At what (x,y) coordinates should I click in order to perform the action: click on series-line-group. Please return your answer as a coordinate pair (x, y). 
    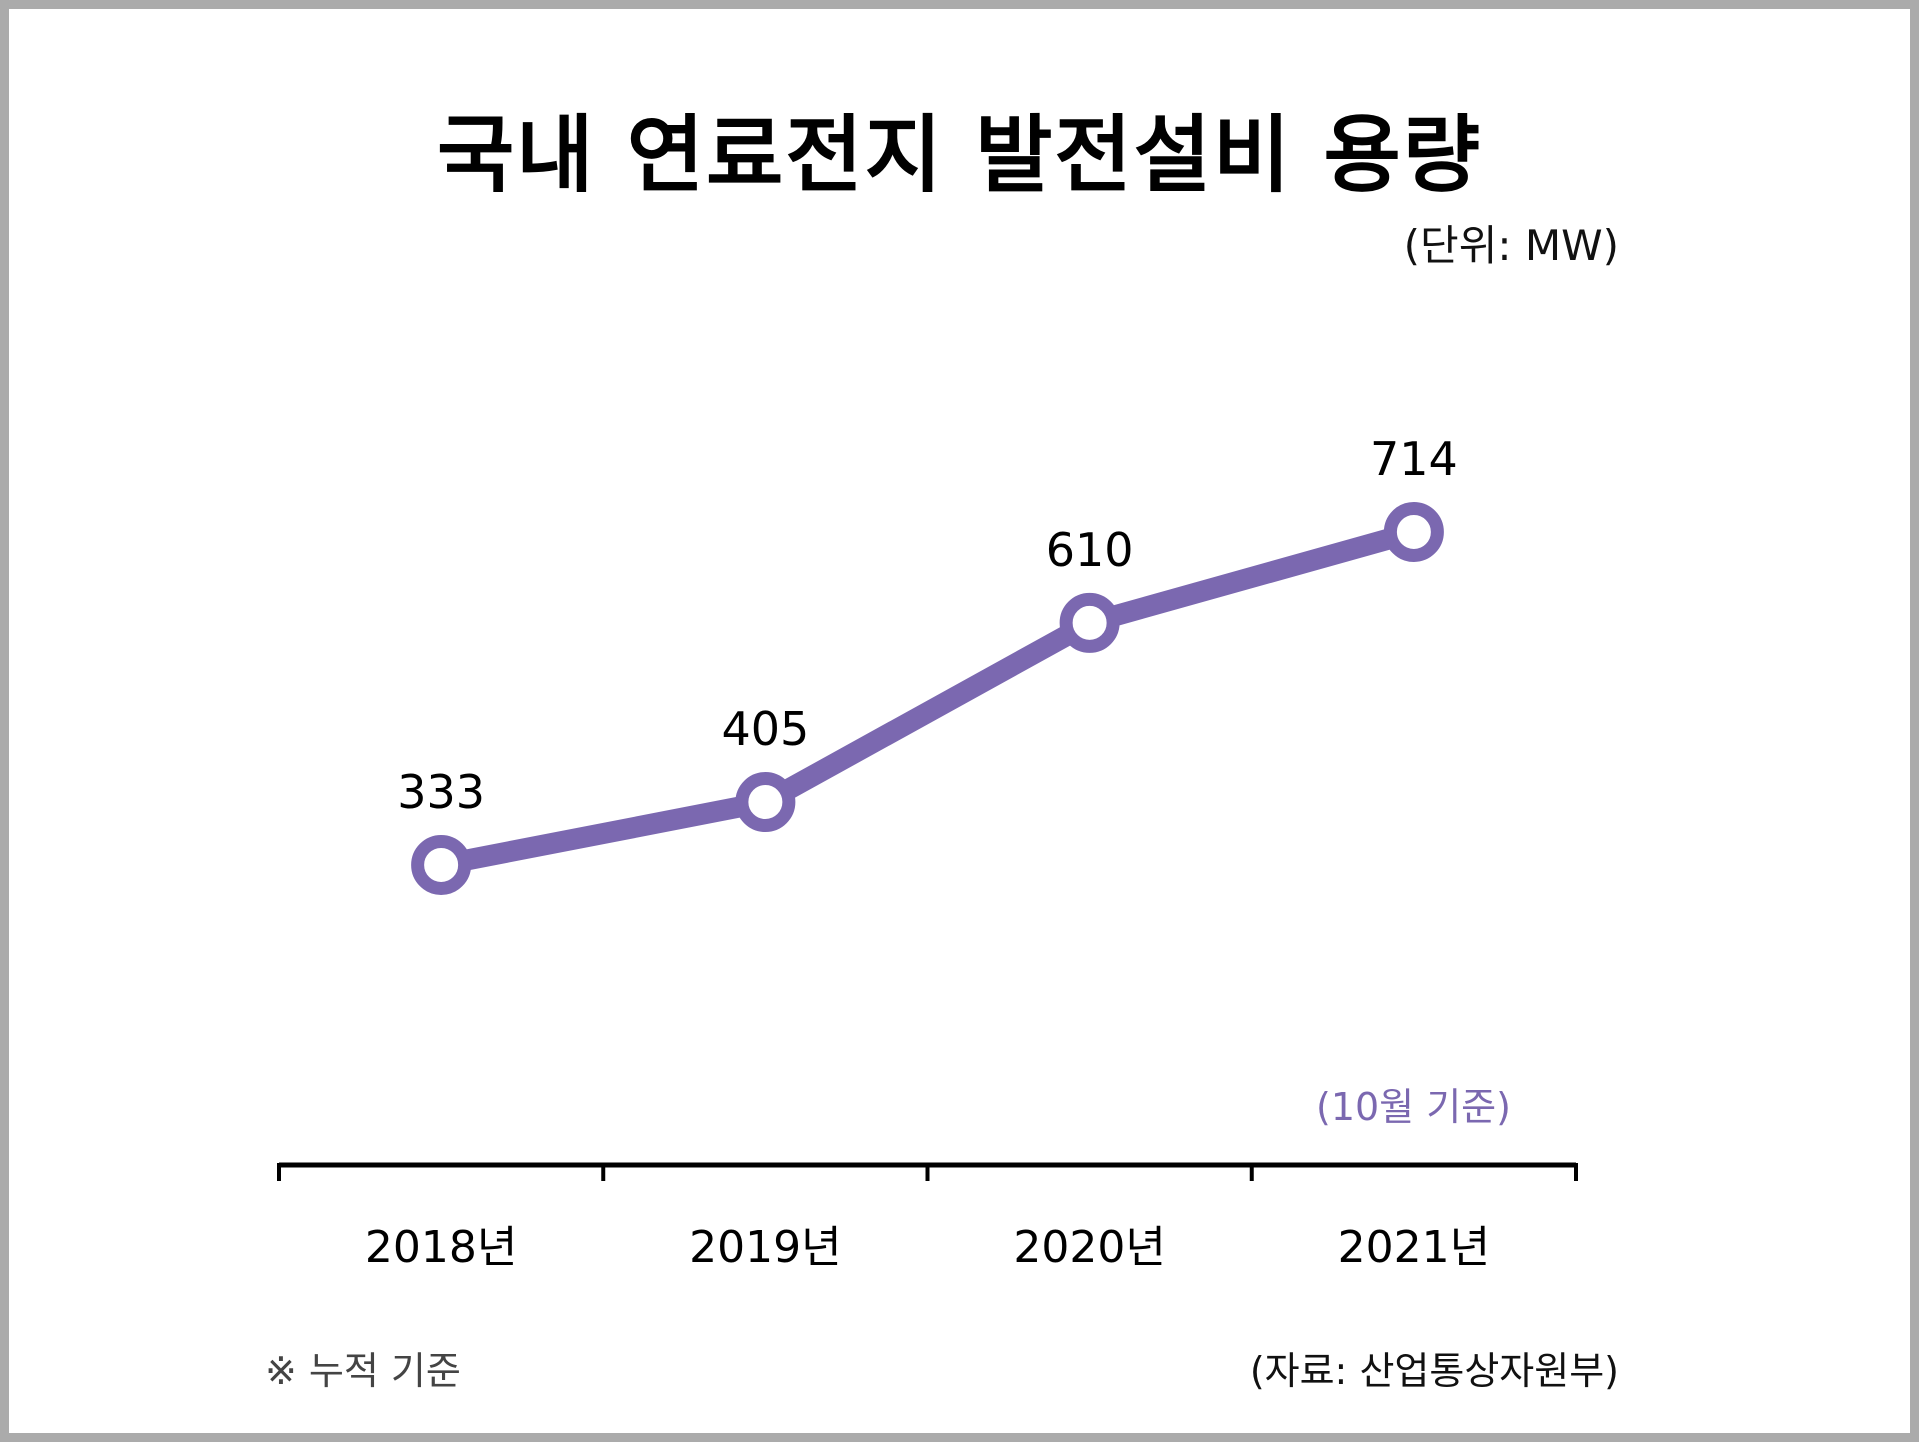
    Looking at the image, I should click on (928, 698).